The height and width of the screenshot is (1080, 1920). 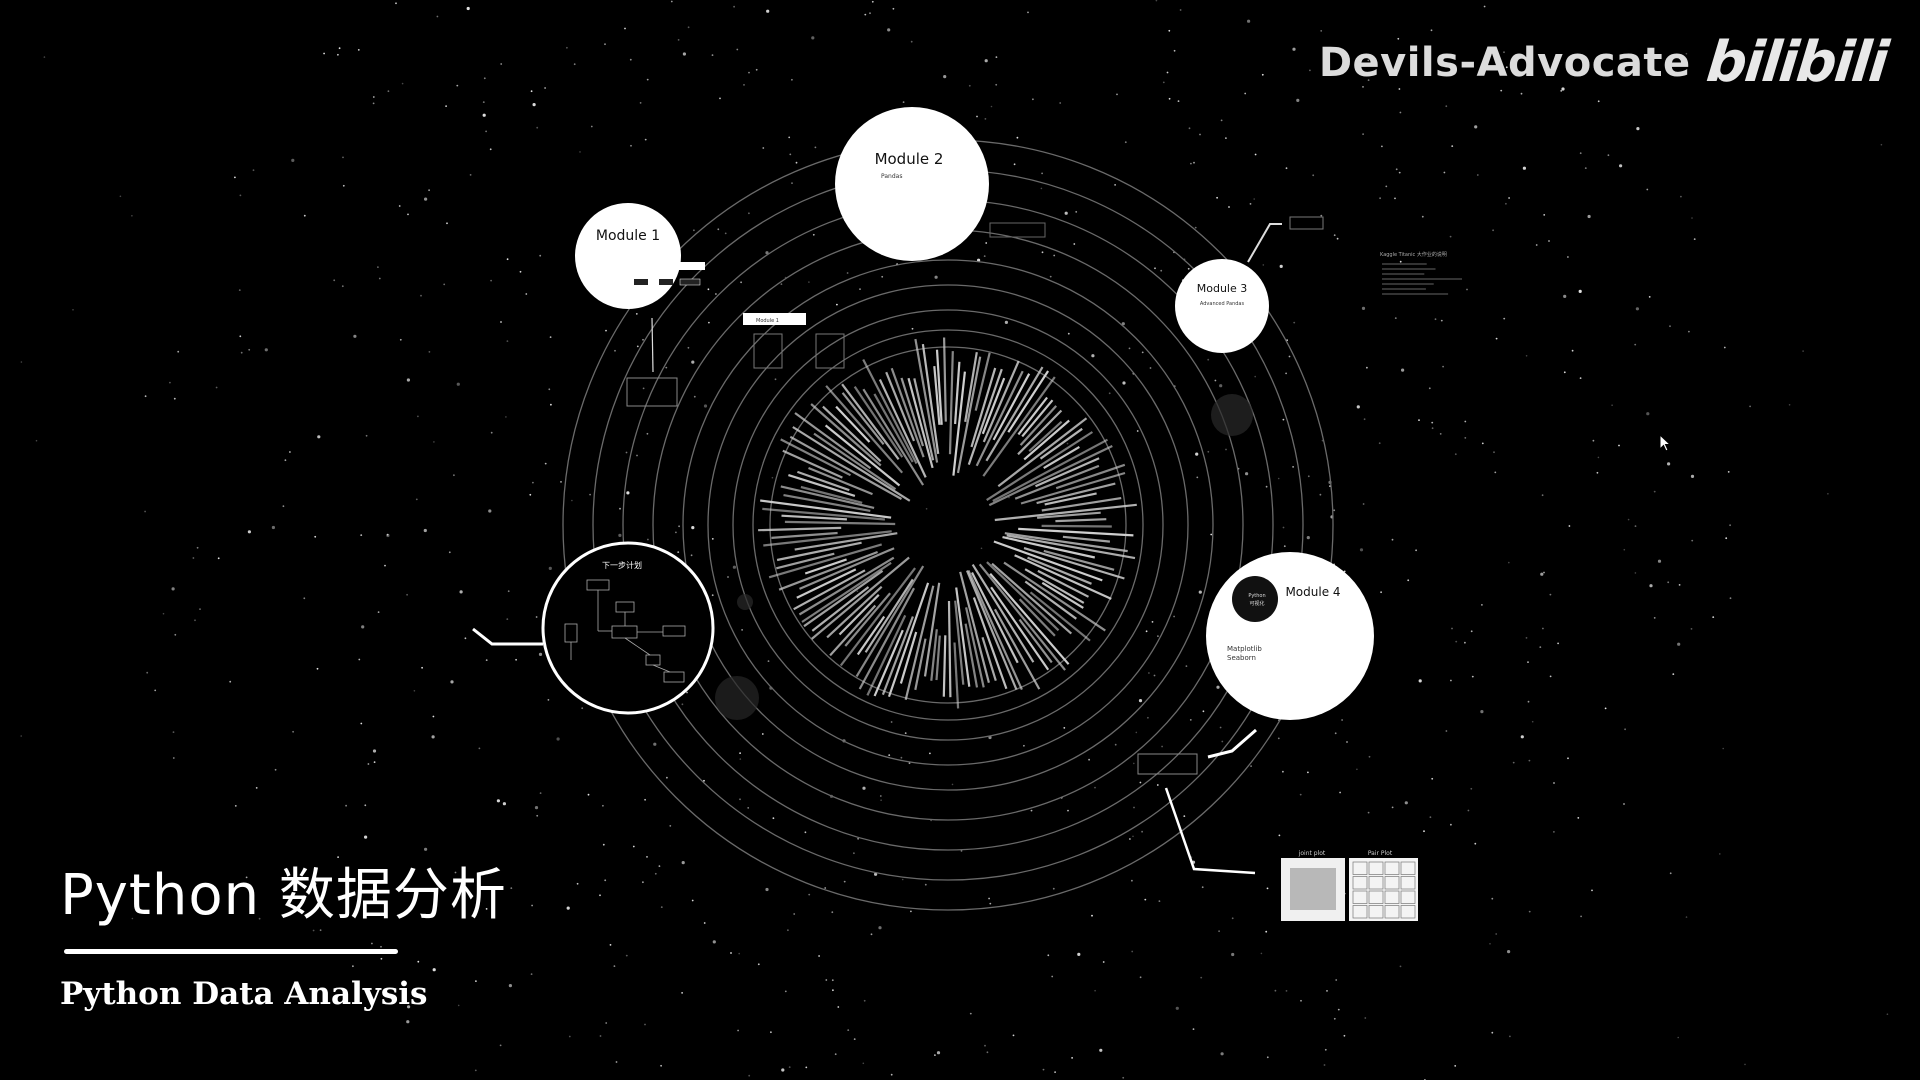 I want to click on thumbnail-joint-plot: joint plot, so click(x=1313, y=885).